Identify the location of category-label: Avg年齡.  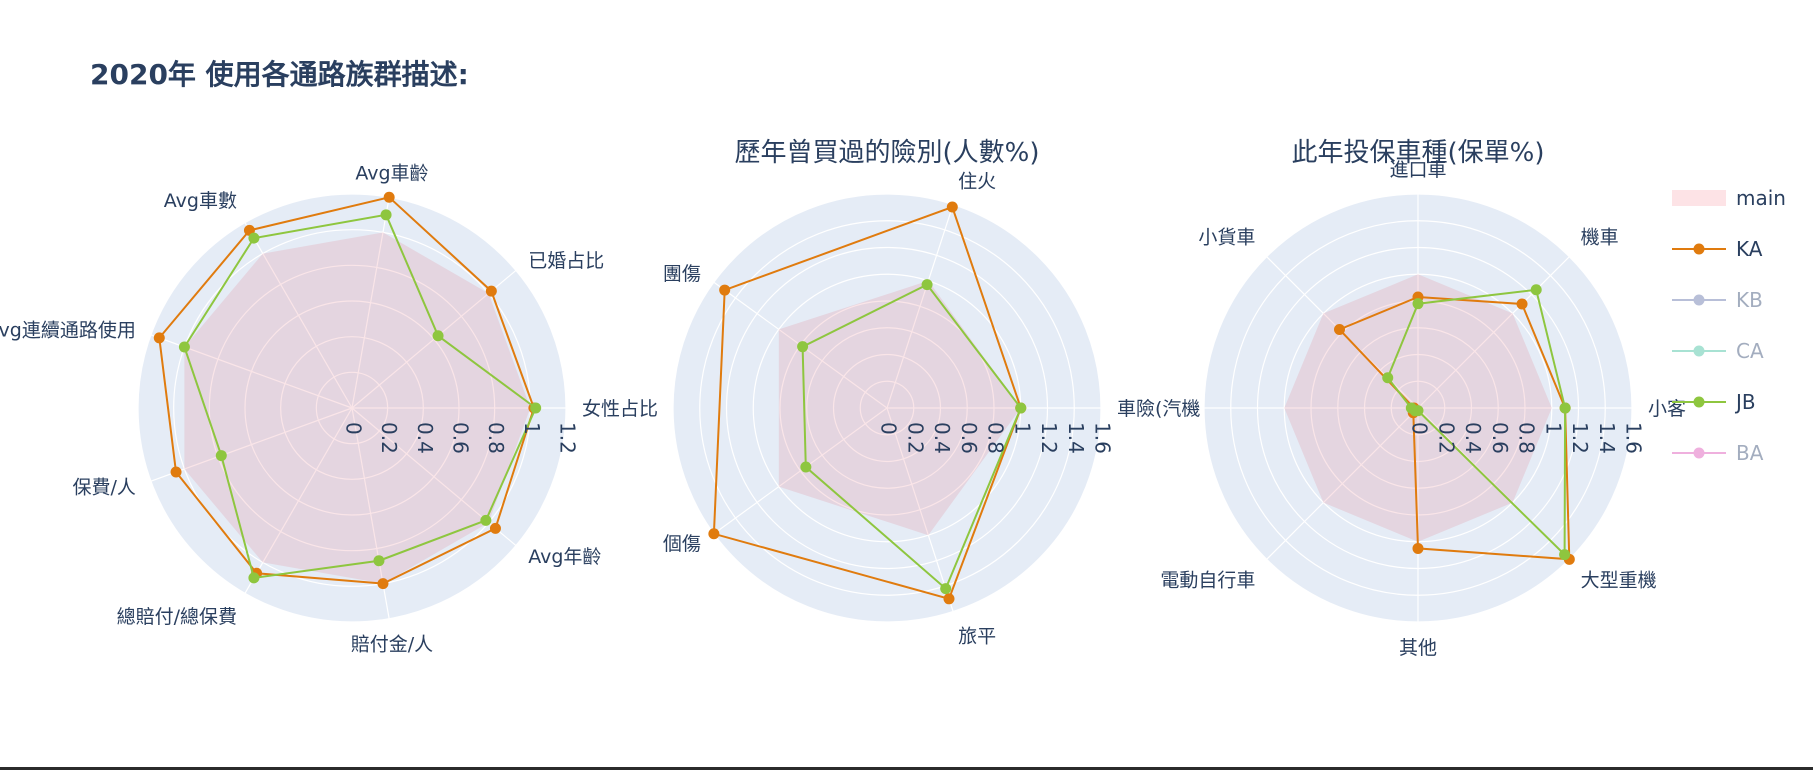
(564, 557).